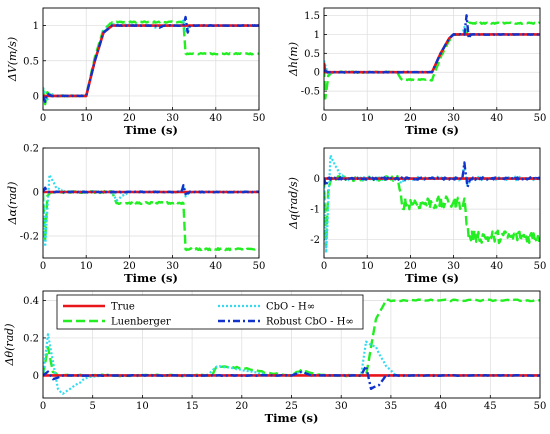 This screenshot has height=434, width=550. What do you see at coordinates (312, 16) in the screenshot?
I see `y-tick-label: 1.5` at bounding box center [312, 16].